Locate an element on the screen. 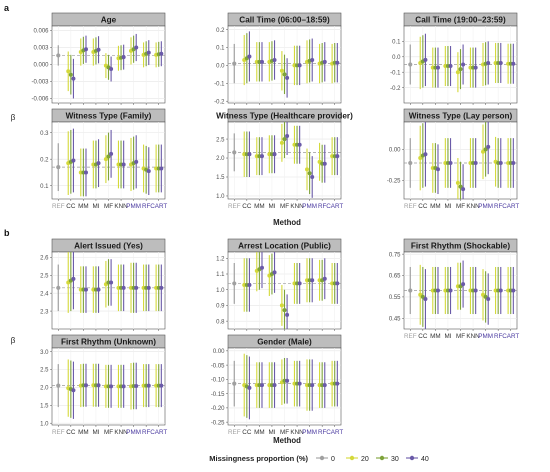  x-tick-label: RF is located at coordinates (146, 206).